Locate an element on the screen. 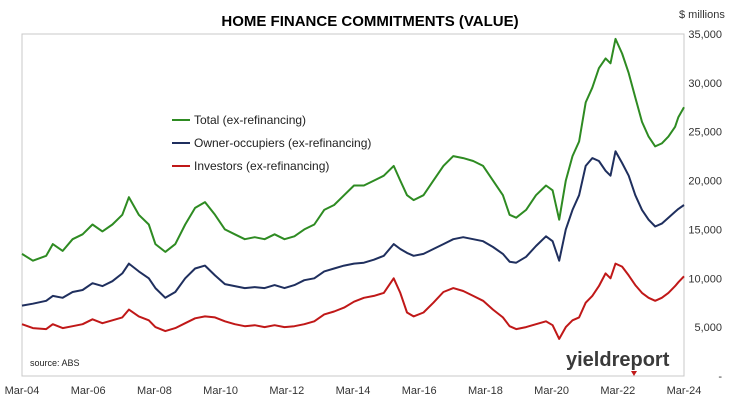 Image resolution: width=730 pixels, height=400 pixels. yieldreport-logo: yieldreport is located at coordinates (618, 362).